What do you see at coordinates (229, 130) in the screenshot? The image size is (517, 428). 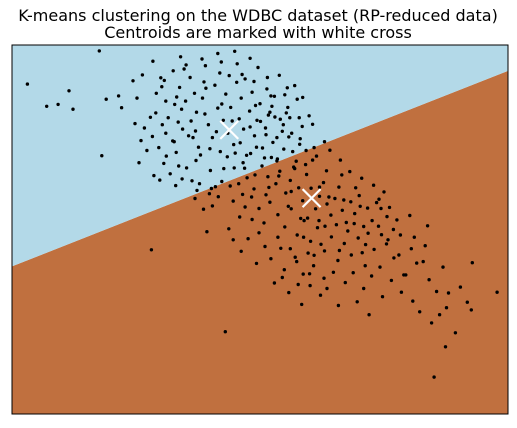 I see `centroid-stroke` at bounding box center [229, 130].